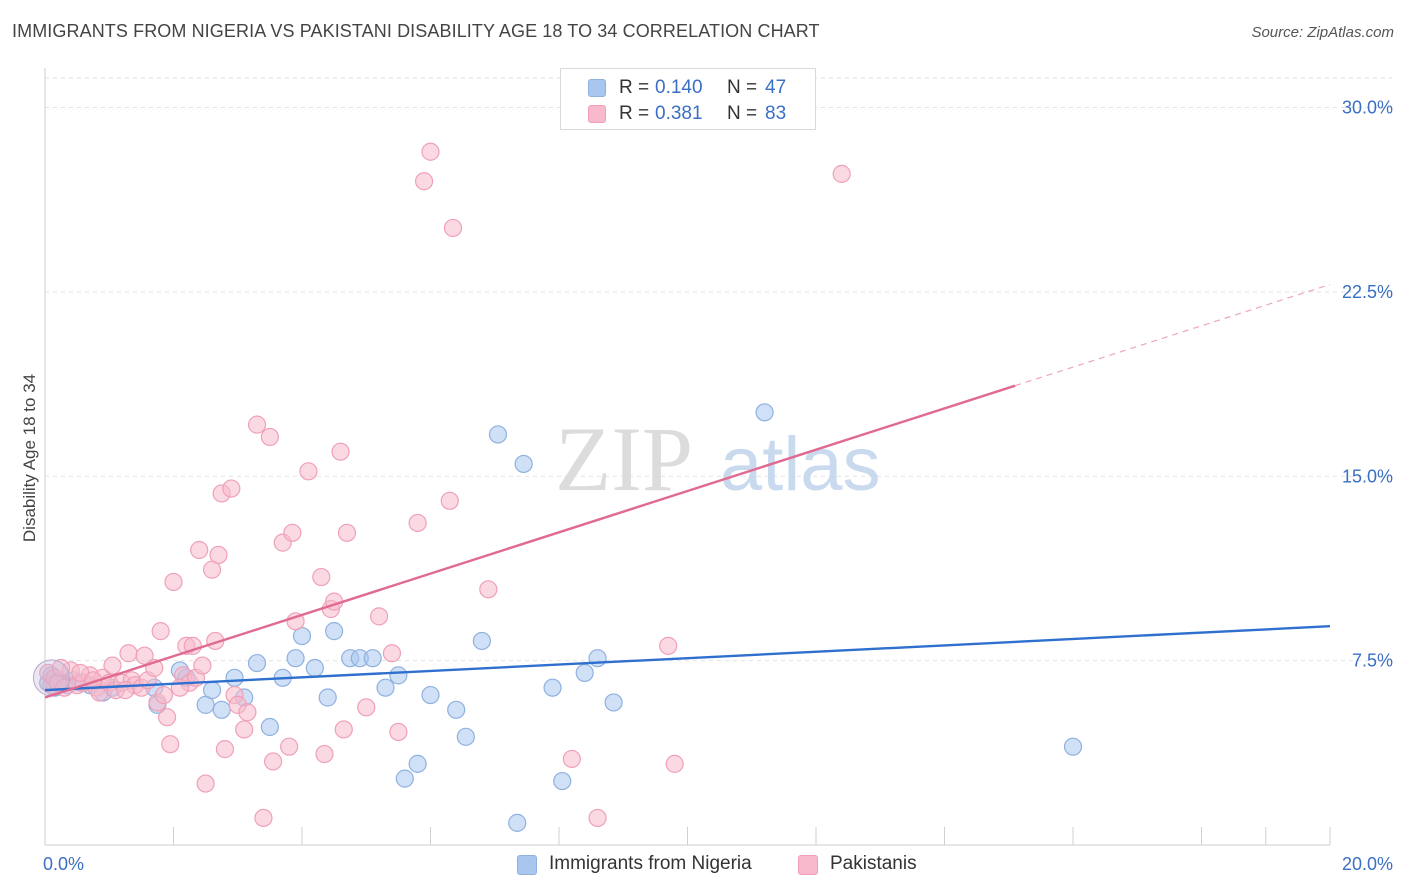  I want to click on correlation-legend: R = 0.140 N = 47 R = 0.381 N = 83, so click(688, 99).